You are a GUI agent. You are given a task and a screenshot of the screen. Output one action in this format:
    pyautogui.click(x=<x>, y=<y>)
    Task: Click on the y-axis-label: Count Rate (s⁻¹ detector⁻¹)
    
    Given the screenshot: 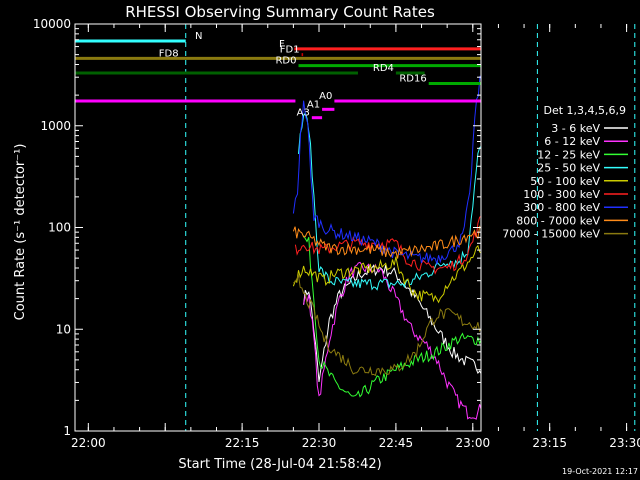 What is the action you would take?
    pyautogui.click(x=20, y=232)
    